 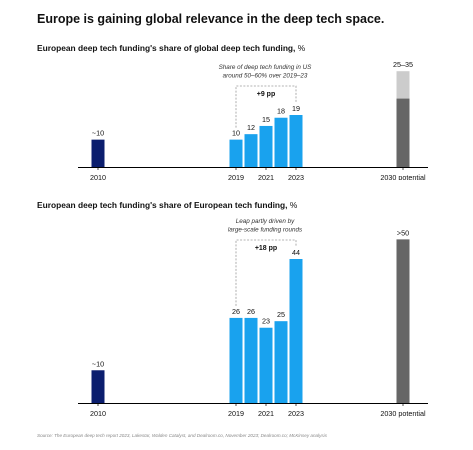 I want to click on chart-1-annotation-line-2: around 50–60% over 2019–23, so click(x=265, y=76).